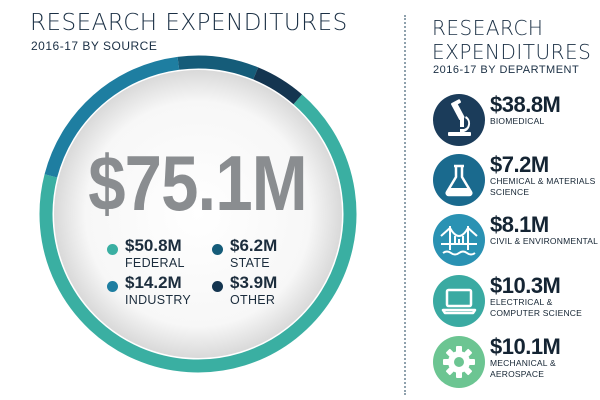 The height and width of the screenshot is (400, 600). I want to click on donut-segment-state, so click(218, 67).